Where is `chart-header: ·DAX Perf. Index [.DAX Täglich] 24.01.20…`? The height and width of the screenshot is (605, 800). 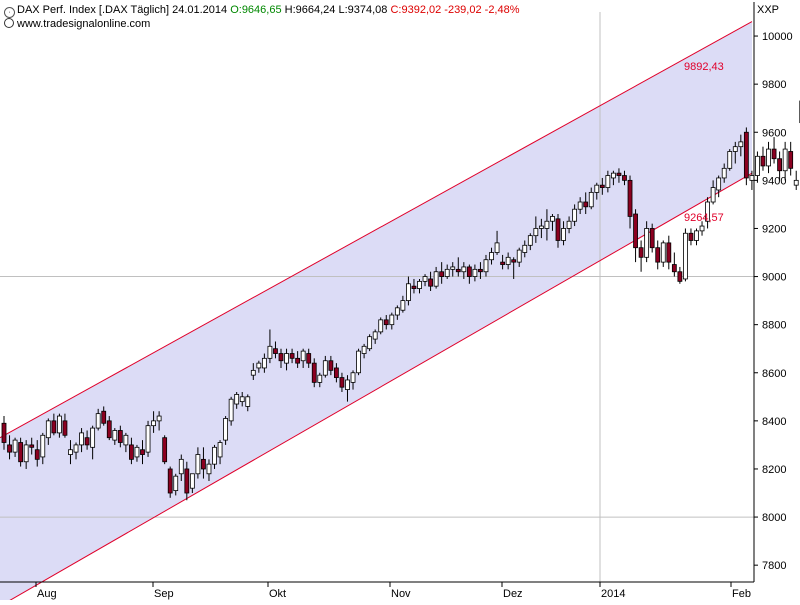
chart-header: ·DAX Perf. Index [.DAX Täglich] 24.01.20… is located at coordinates (262, 11).